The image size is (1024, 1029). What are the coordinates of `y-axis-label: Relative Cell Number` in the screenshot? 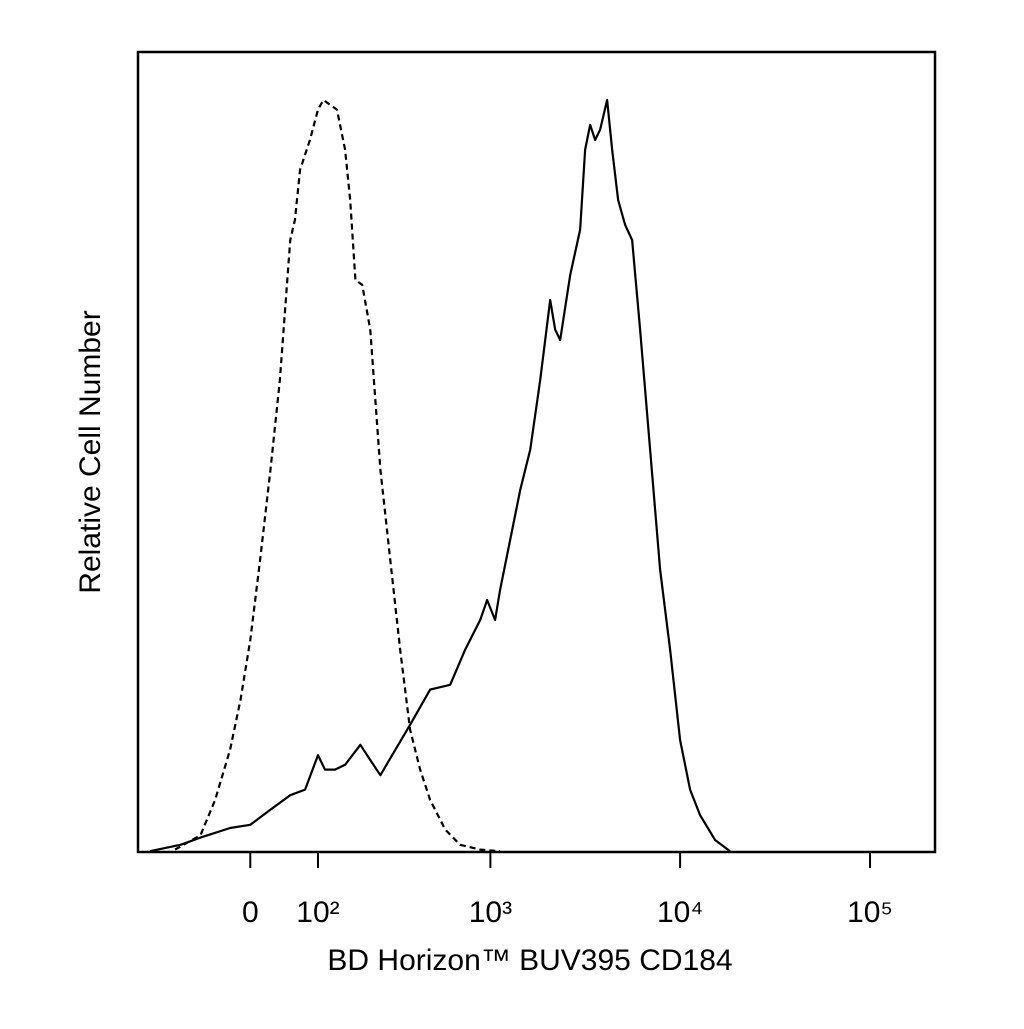 It's located at (90, 451).